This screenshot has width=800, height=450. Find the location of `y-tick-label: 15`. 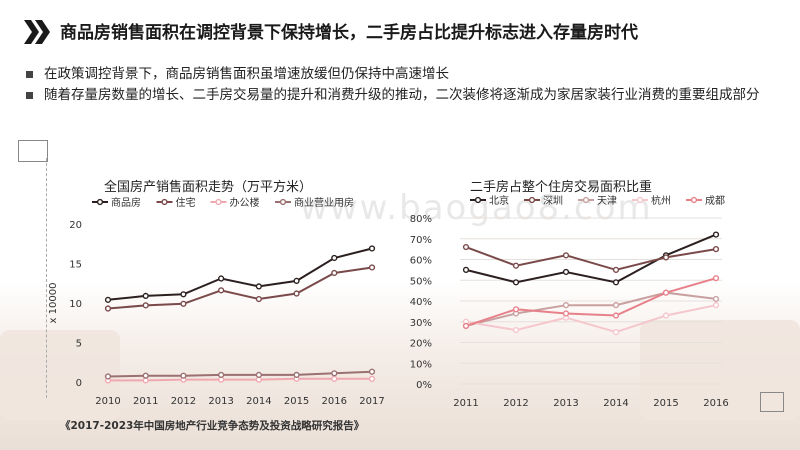

y-tick-label: 15 is located at coordinates (75, 265).